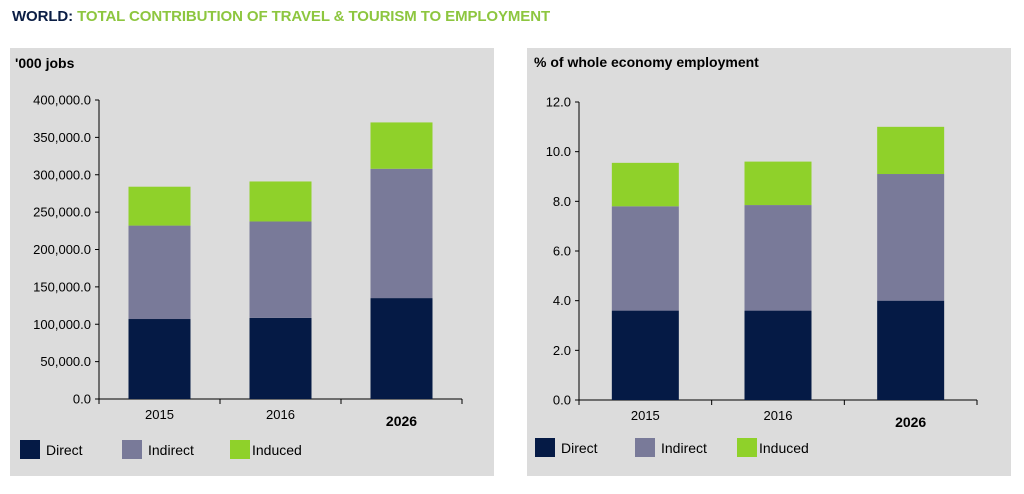 This screenshot has width=1024, height=494. I want to click on y-tick-label: 10.0, so click(558, 151).